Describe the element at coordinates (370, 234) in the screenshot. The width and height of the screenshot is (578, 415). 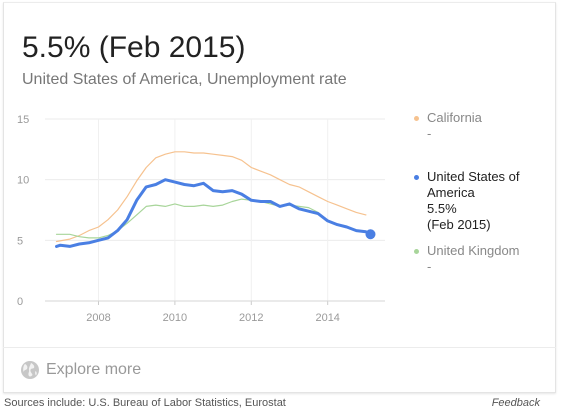
I see `latest-value-point` at that location.